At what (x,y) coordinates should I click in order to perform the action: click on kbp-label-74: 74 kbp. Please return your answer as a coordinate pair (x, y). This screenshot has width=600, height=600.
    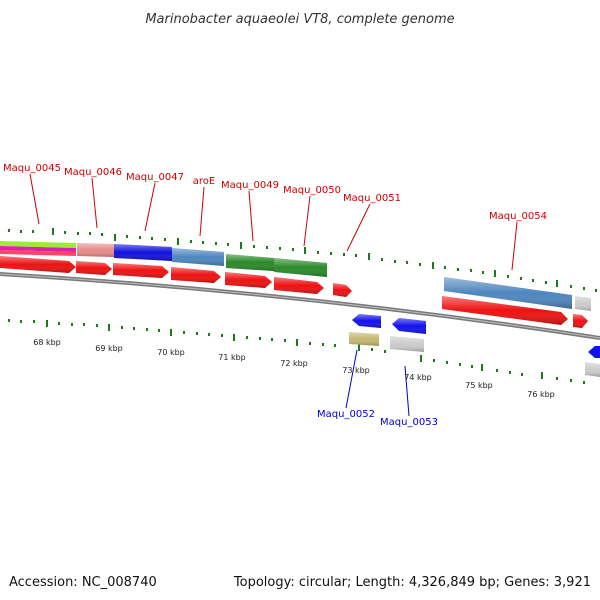
    Looking at the image, I should click on (418, 377).